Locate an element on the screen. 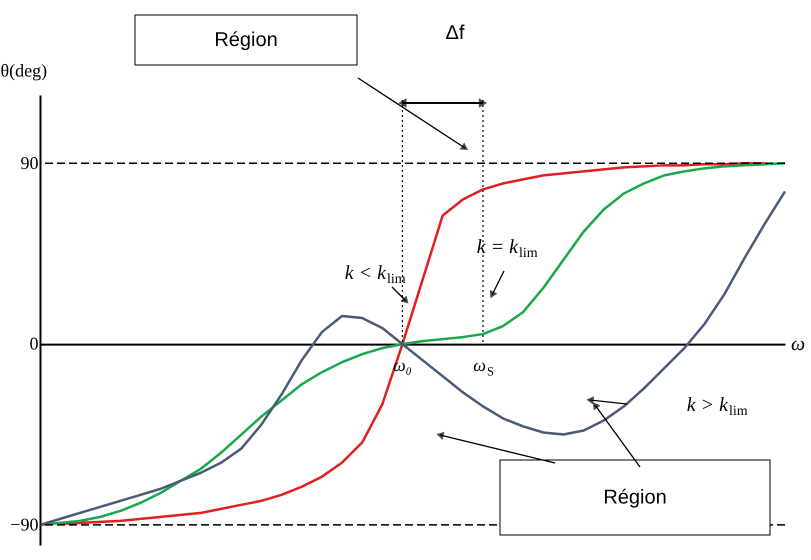  y-tick-label: 0 is located at coordinates (34, 344).